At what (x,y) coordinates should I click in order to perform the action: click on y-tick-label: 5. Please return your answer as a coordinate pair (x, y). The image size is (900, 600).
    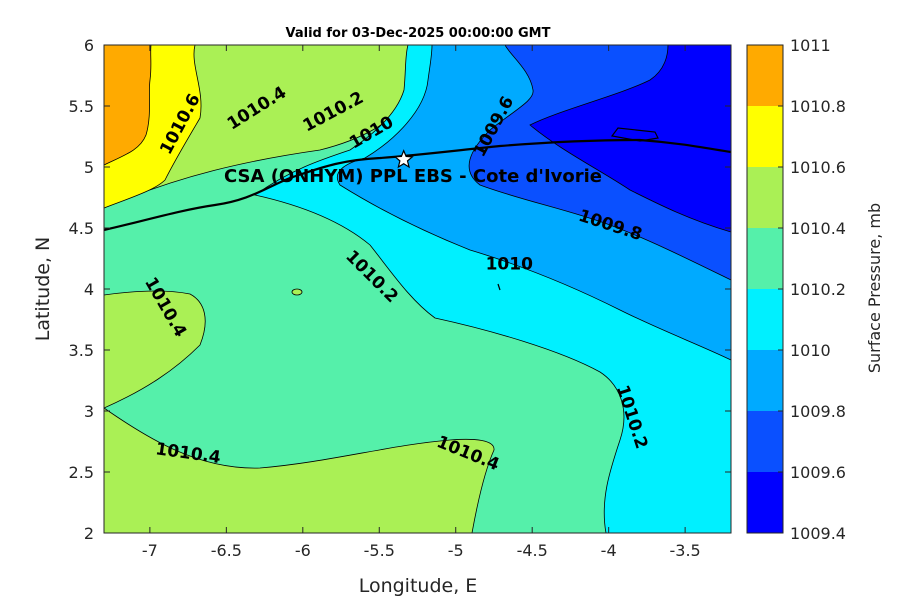
    Looking at the image, I should click on (89, 167).